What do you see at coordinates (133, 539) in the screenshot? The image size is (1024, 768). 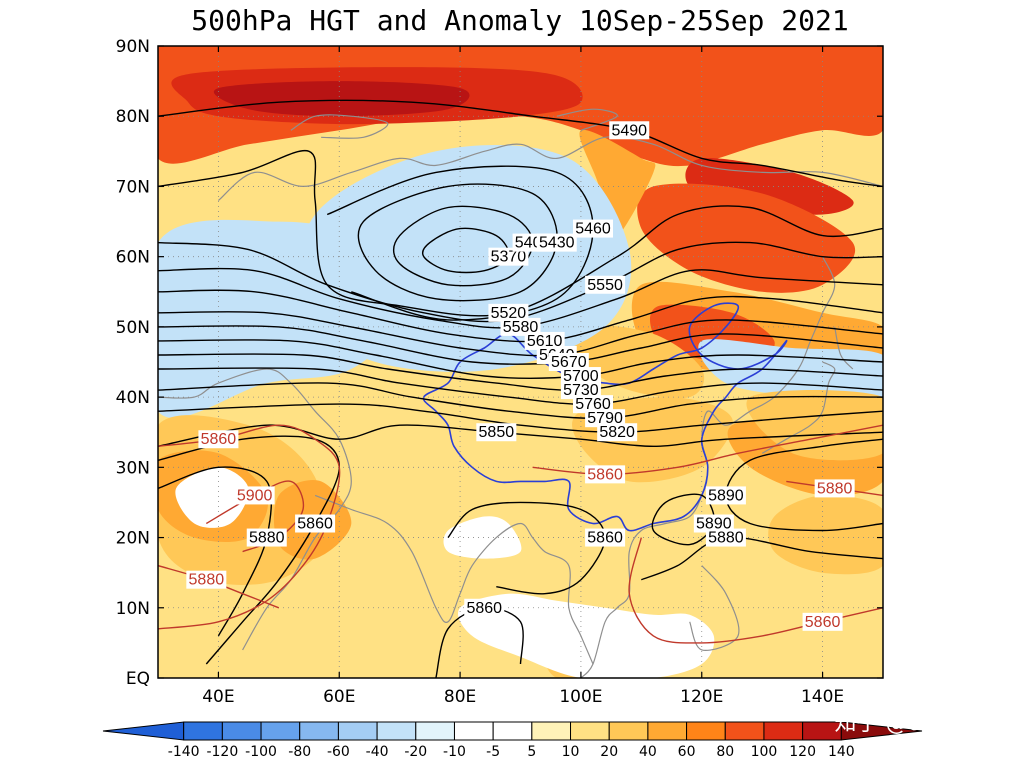 I see `lat-tick-label: 20N` at bounding box center [133, 539].